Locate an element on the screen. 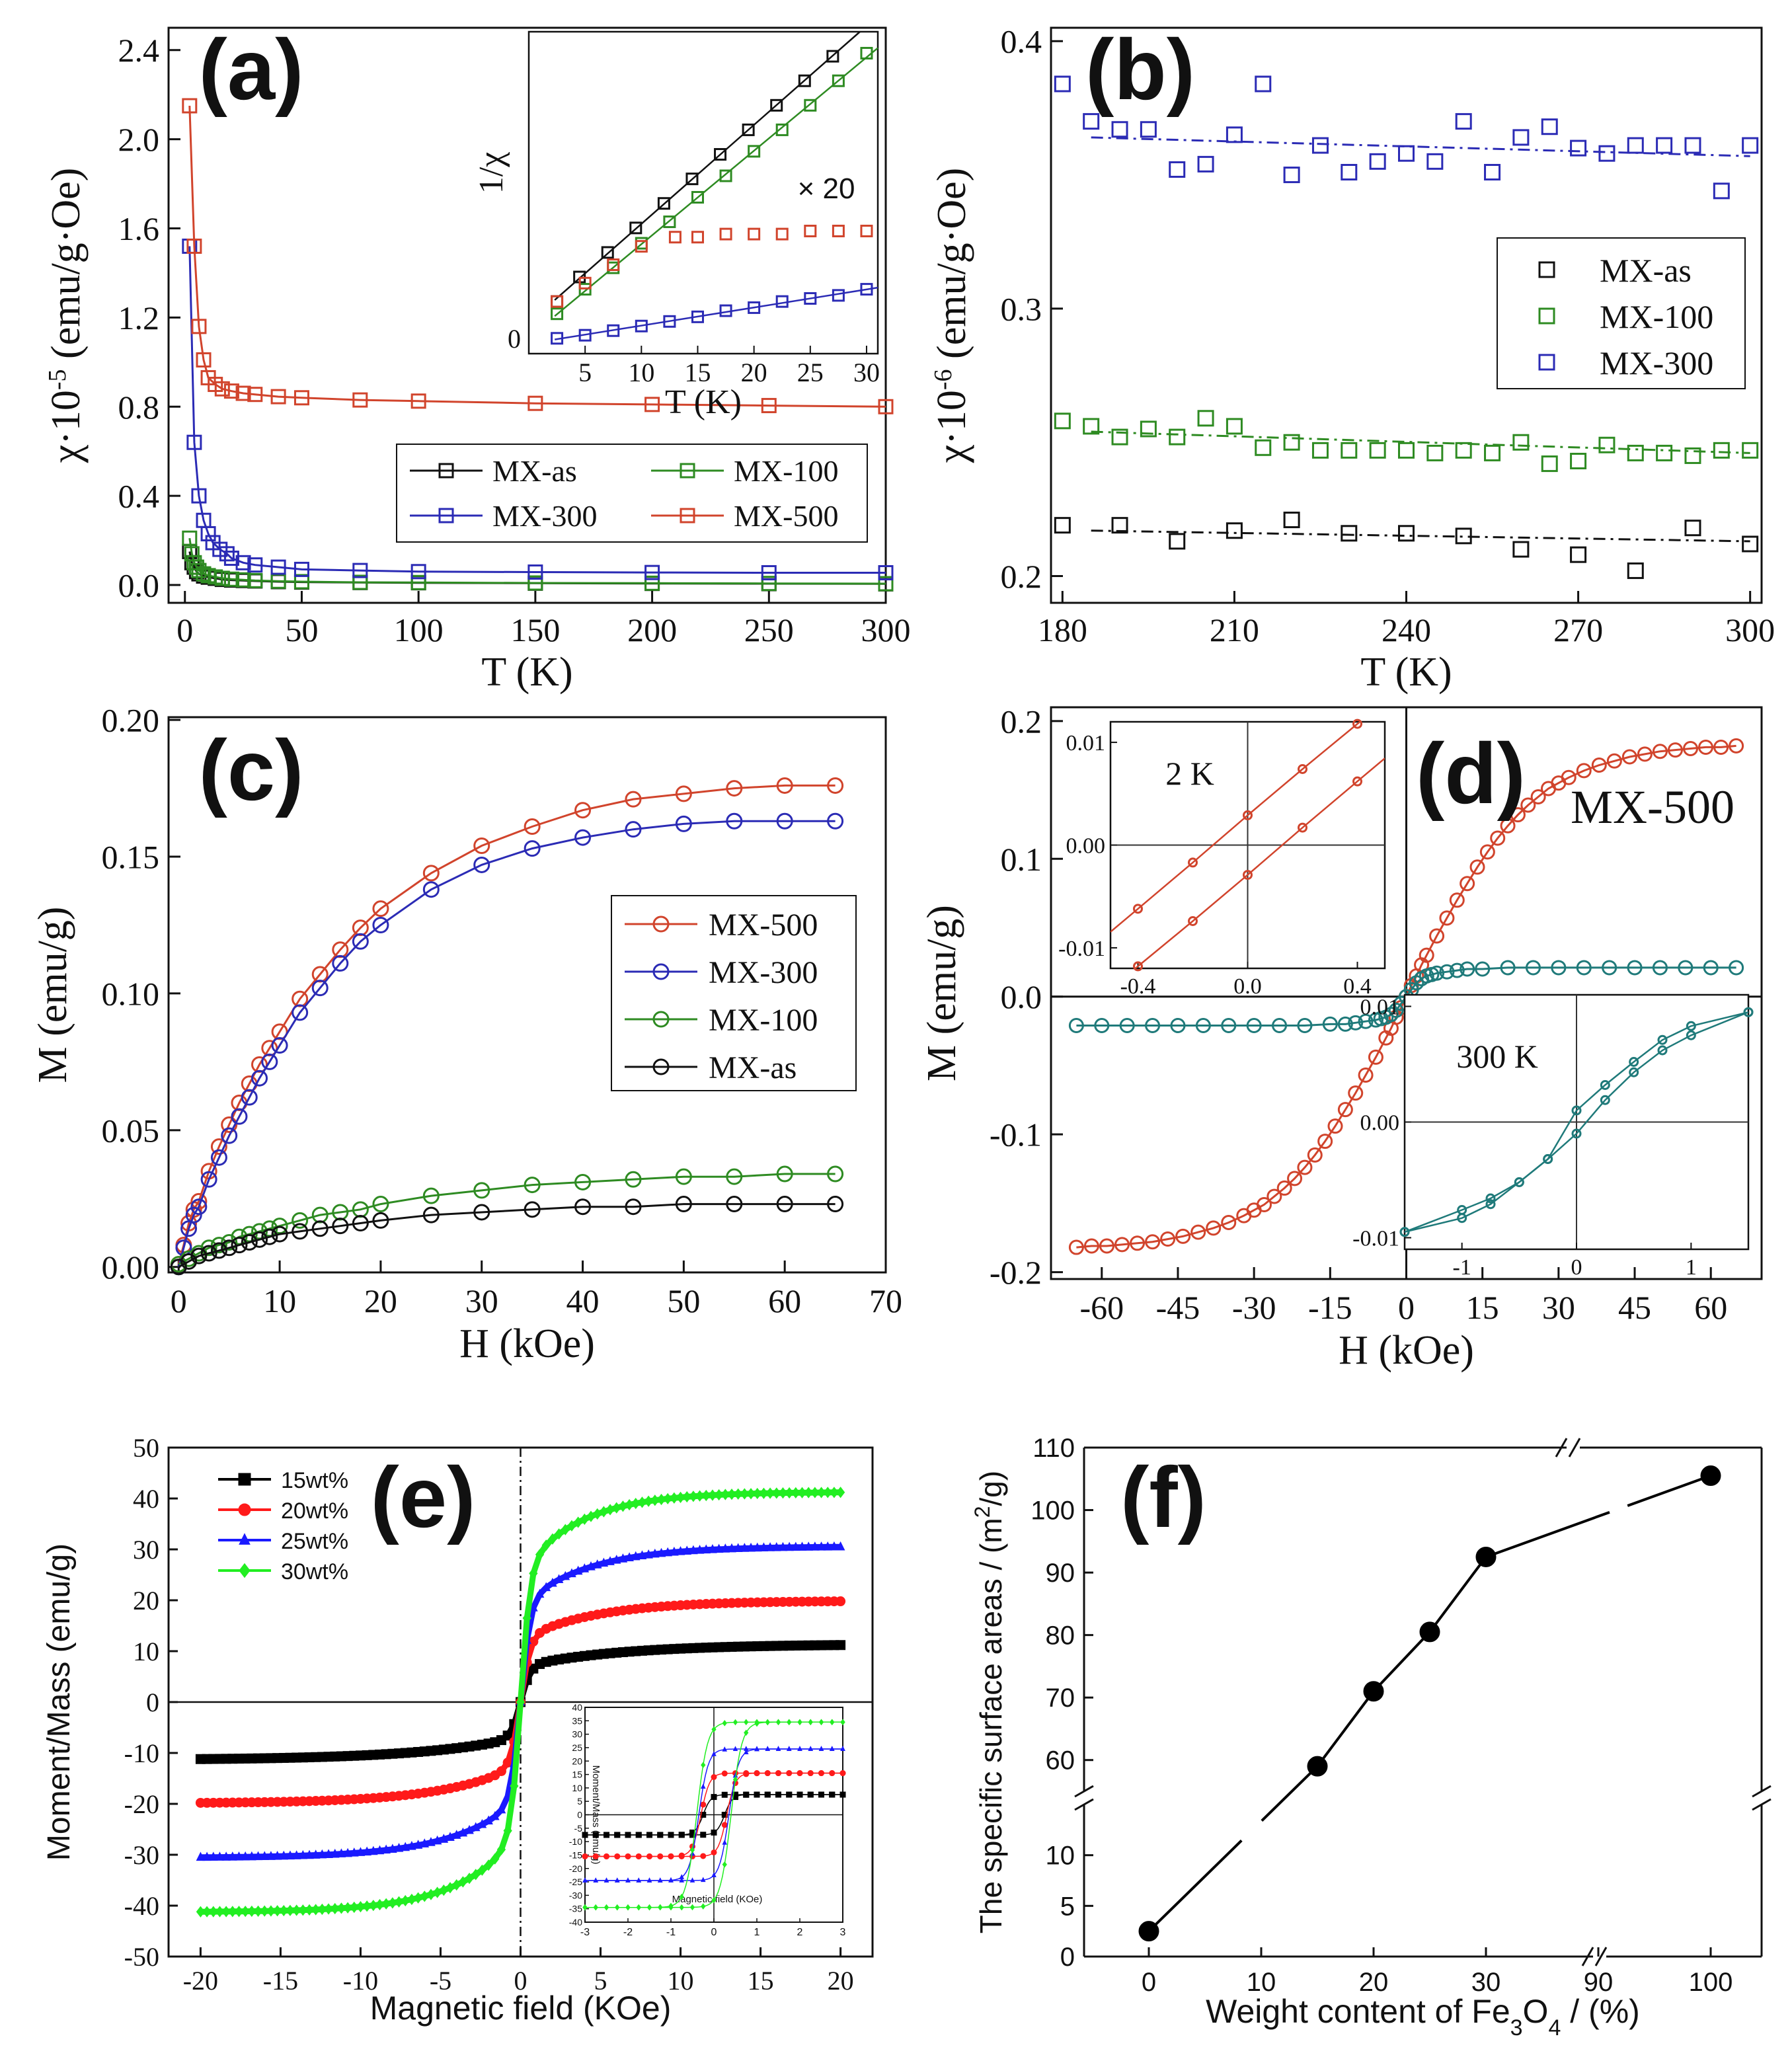 This screenshot has height=2059, width=1792. y-axis-label-exp: -6 is located at coordinates (943, 379).